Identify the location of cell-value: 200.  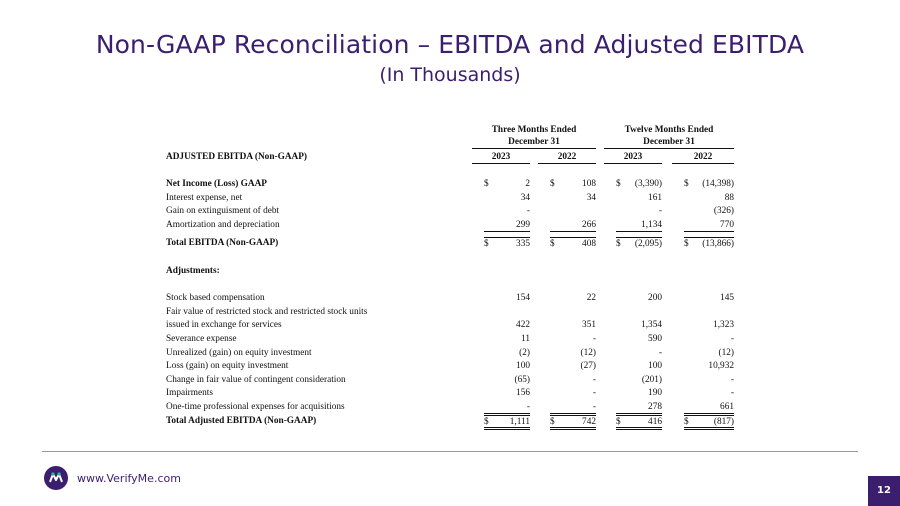
(655, 298).